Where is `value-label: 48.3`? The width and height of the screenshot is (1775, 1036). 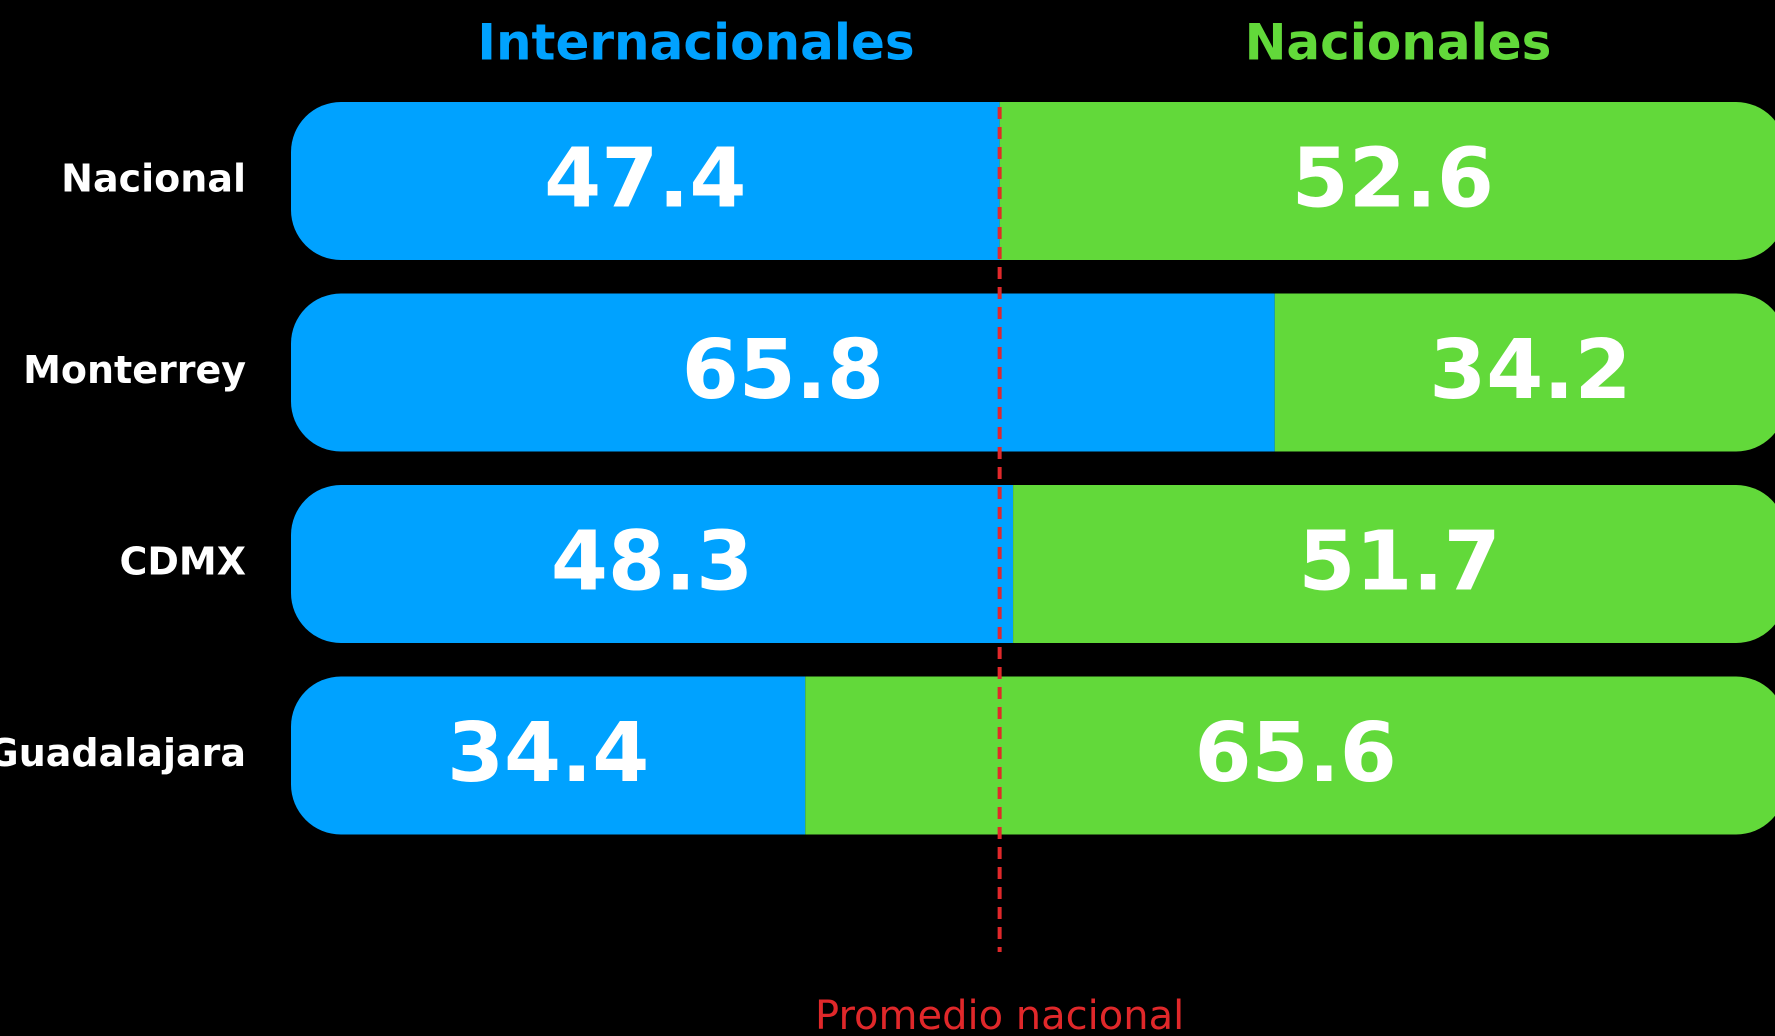
value-label: 48.3 is located at coordinates (652, 561).